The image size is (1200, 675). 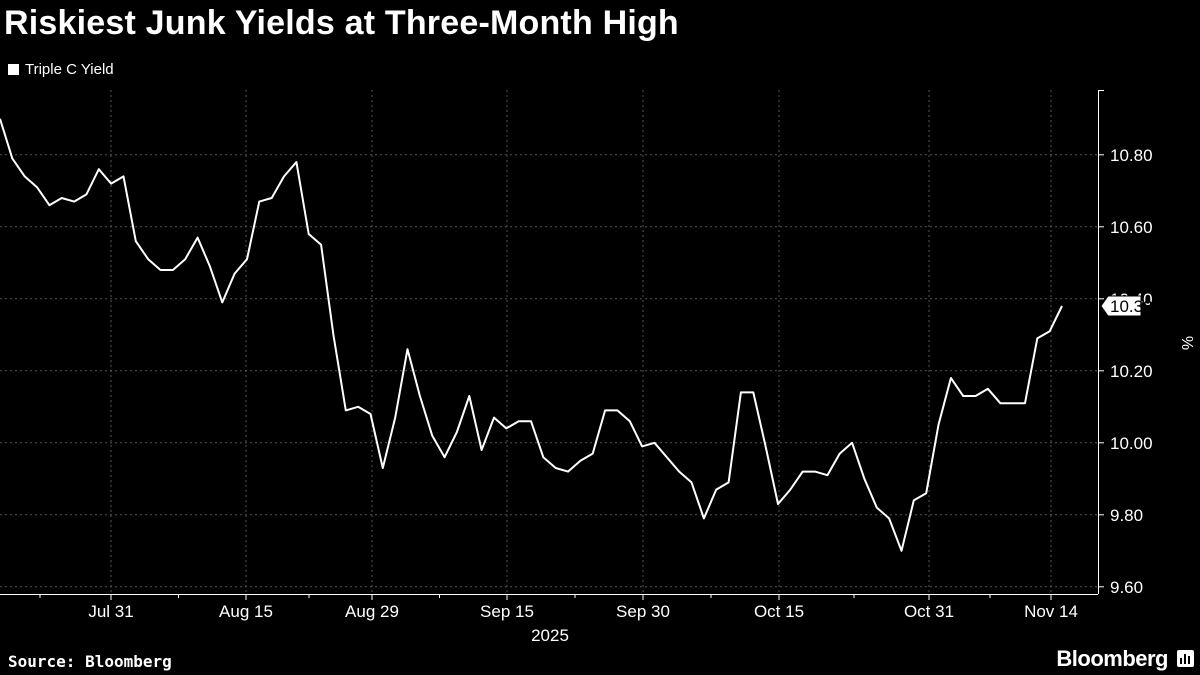 I want to click on y-tick-label: 10.80, so click(x=1131, y=155).